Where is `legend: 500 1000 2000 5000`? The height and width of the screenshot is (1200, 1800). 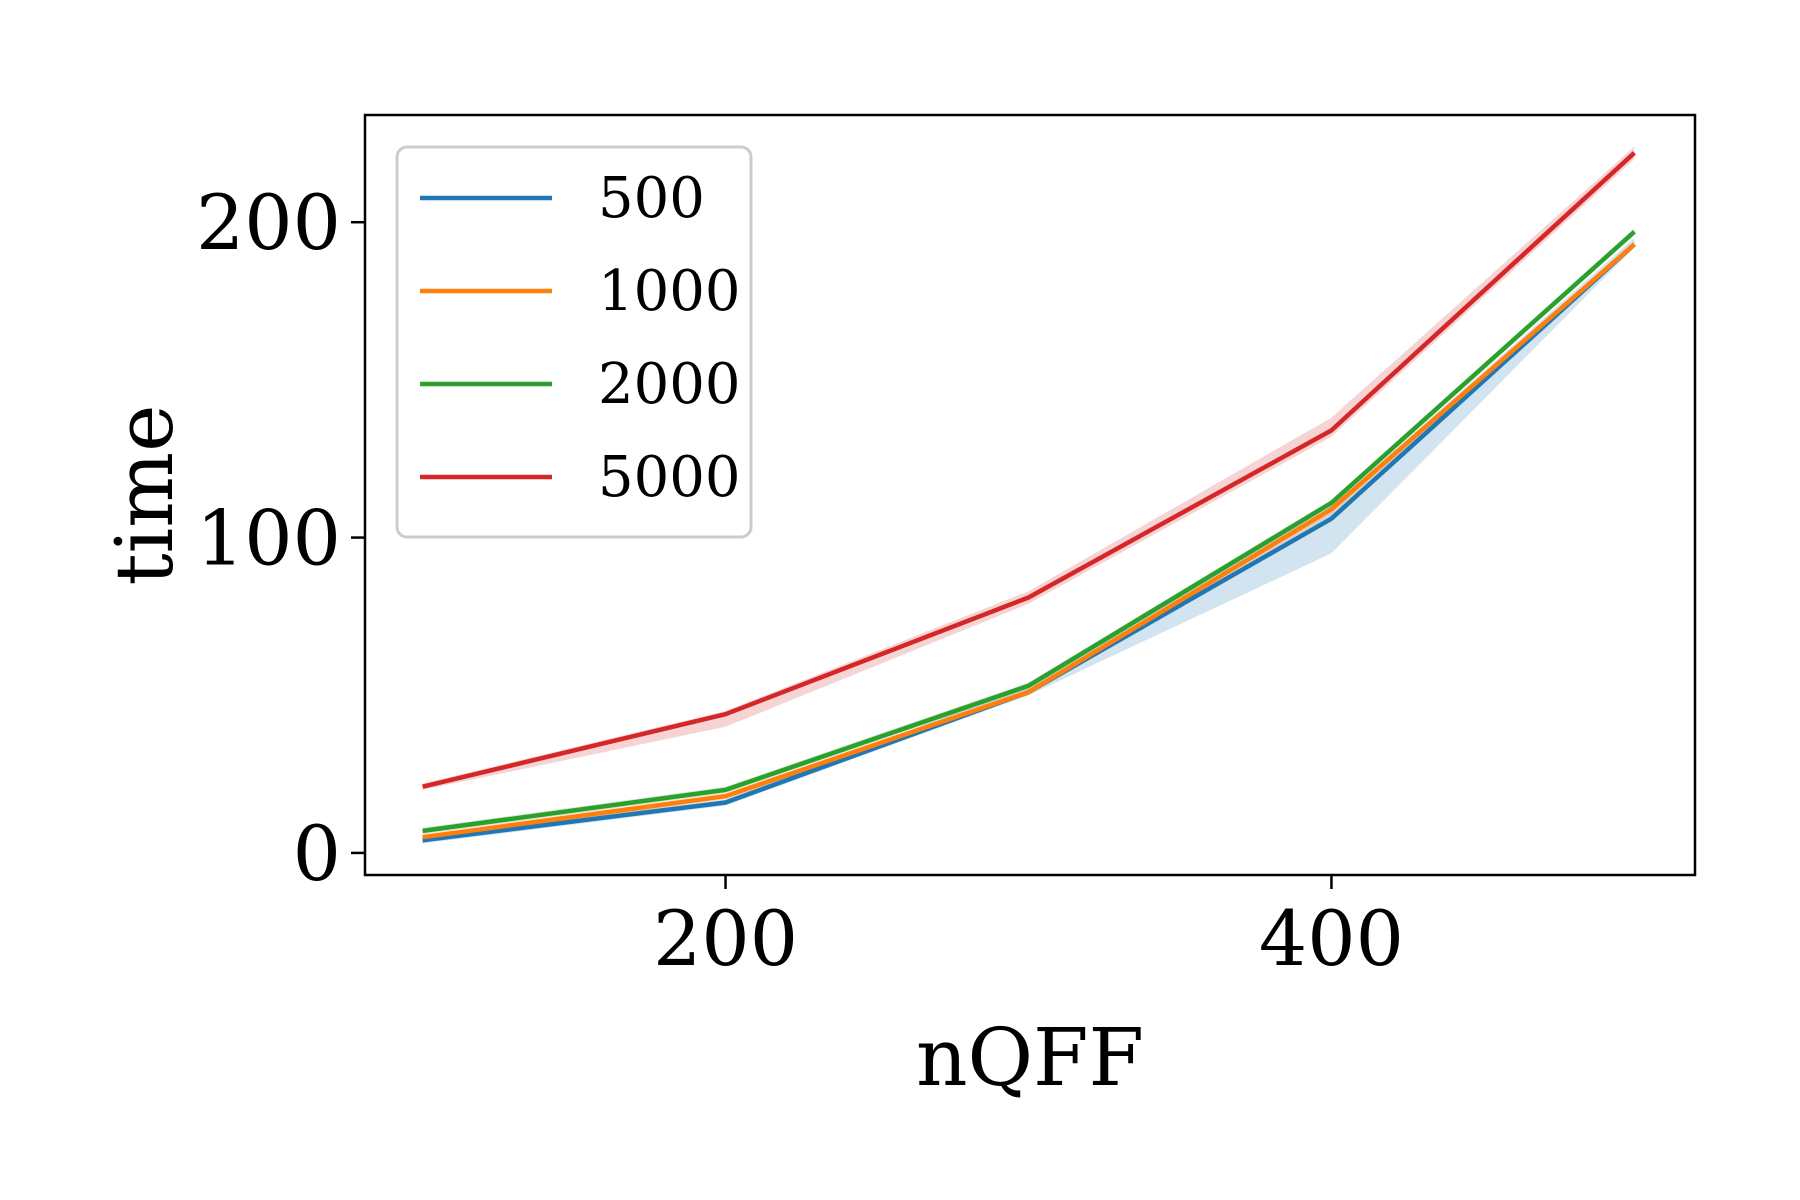 legend: 500 1000 2000 5000 is located at coordinates (574, 342).